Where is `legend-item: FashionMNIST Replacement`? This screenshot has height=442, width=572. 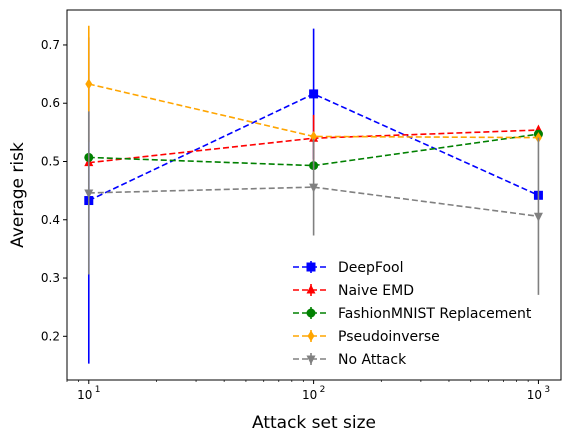
legend-item: FashionMNIST Replacement is located at coordinates (412, 314).